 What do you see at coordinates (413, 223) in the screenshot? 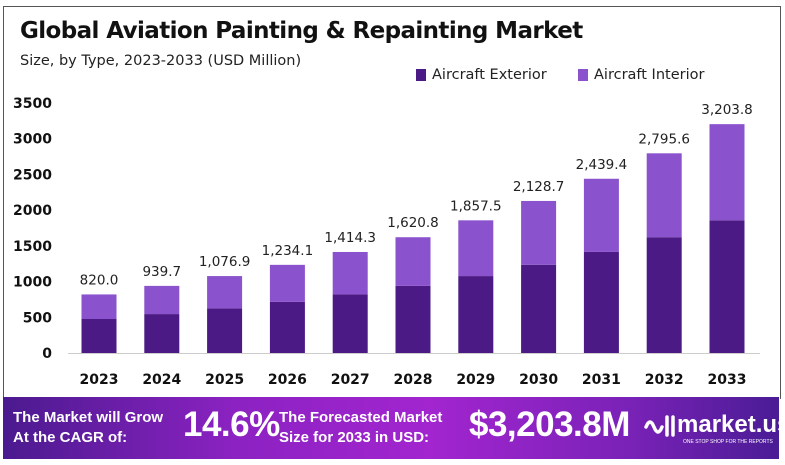
I see `data-label: 1,620.8` at bounding box center [413, 223].